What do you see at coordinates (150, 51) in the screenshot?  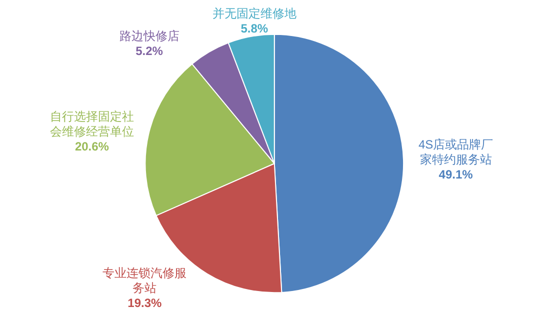 I see `data-label: 5.2%` at bounding box center [150, 51].